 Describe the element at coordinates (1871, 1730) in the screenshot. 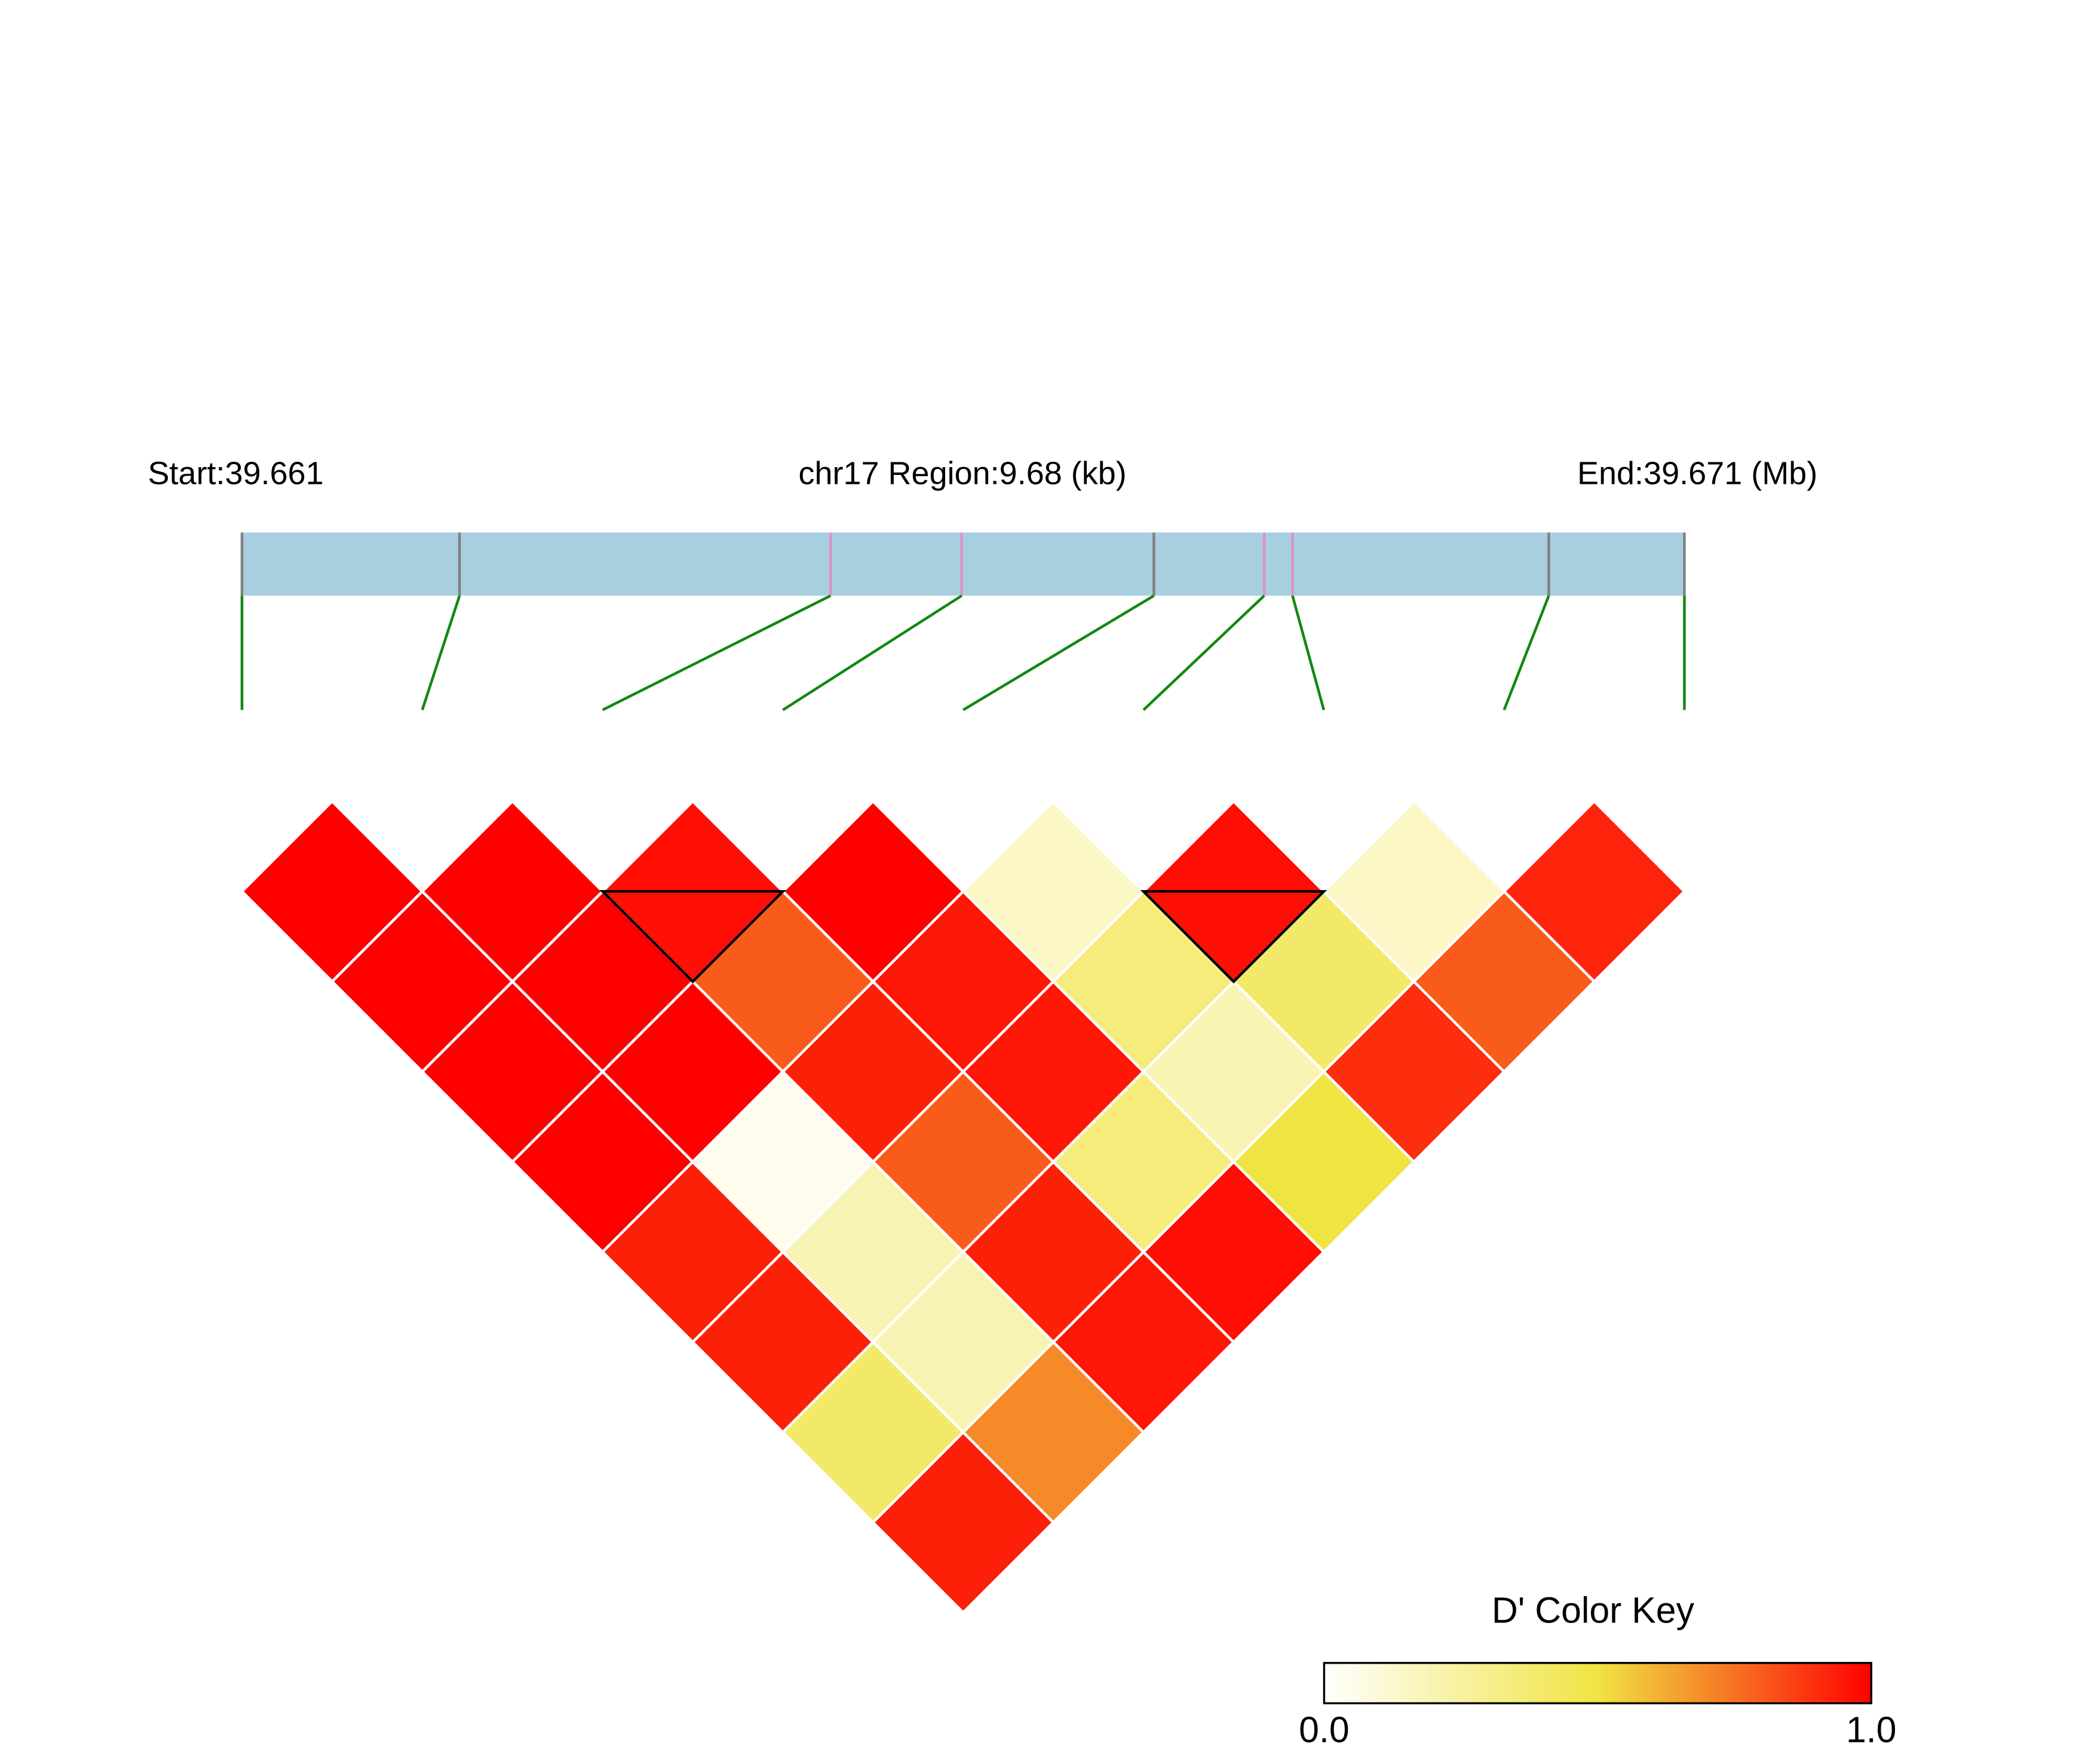

I see `legend-tick-label: 1.0` at that location.